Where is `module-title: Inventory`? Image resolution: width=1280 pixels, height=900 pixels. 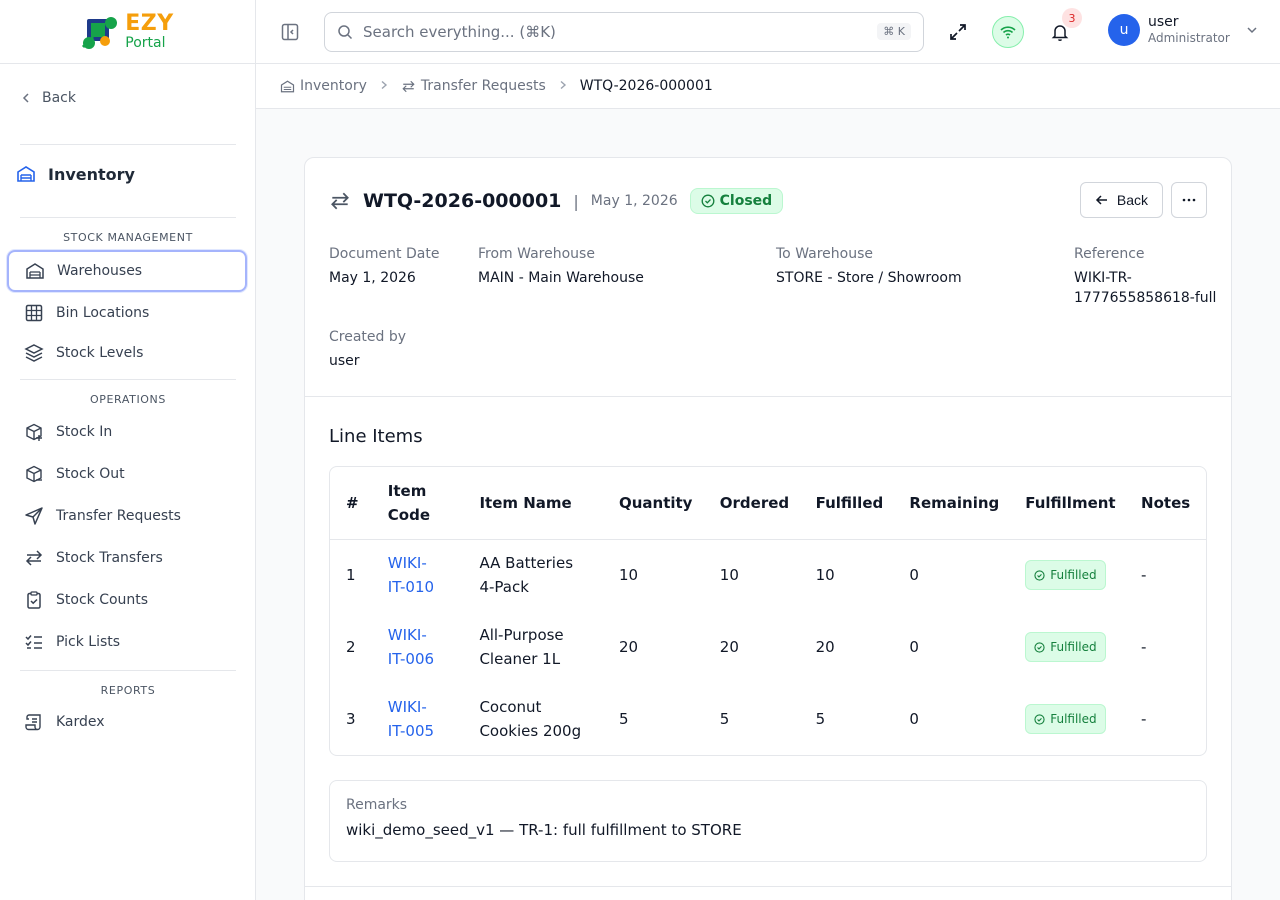 module-title: Inventory is located at coordinates (75, 174).